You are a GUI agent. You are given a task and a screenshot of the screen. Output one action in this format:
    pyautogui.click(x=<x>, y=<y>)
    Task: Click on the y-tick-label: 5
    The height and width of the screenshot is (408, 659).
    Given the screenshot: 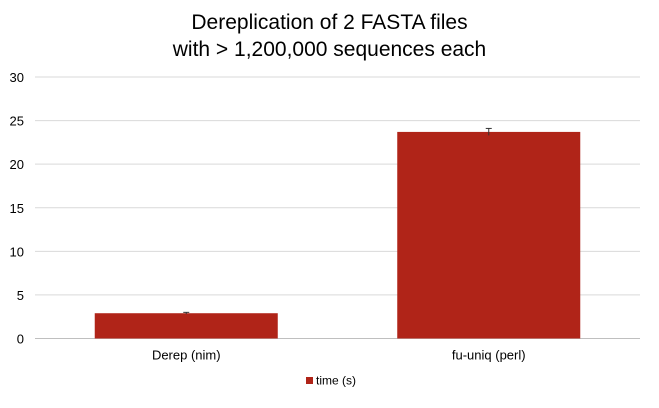 What is the action you would take?
    pyautogui.click(x=20, y=295)
    